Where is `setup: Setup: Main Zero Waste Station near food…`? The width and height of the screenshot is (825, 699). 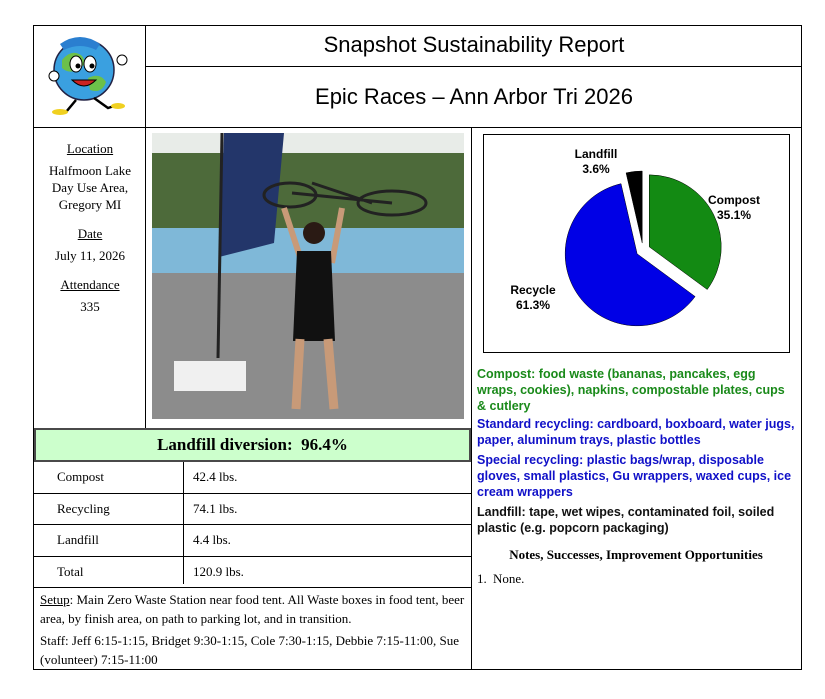
setup: Setup: Main Zero Waste Station near food… is located at coordinates (253, 609).